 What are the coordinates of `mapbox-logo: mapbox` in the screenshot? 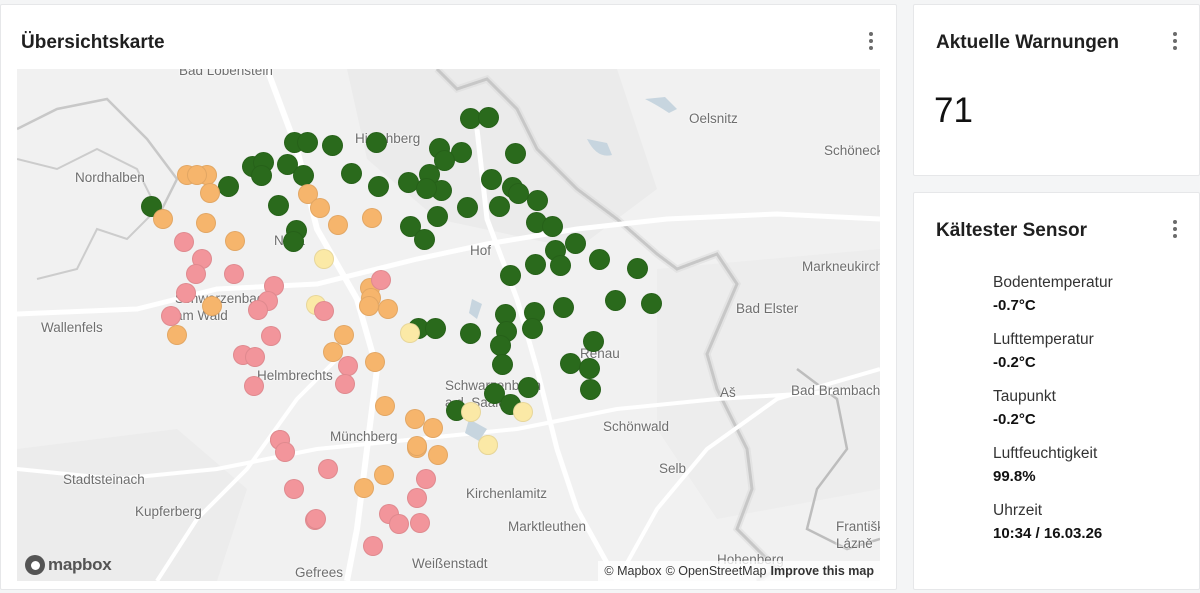 It's located at (68, 565).